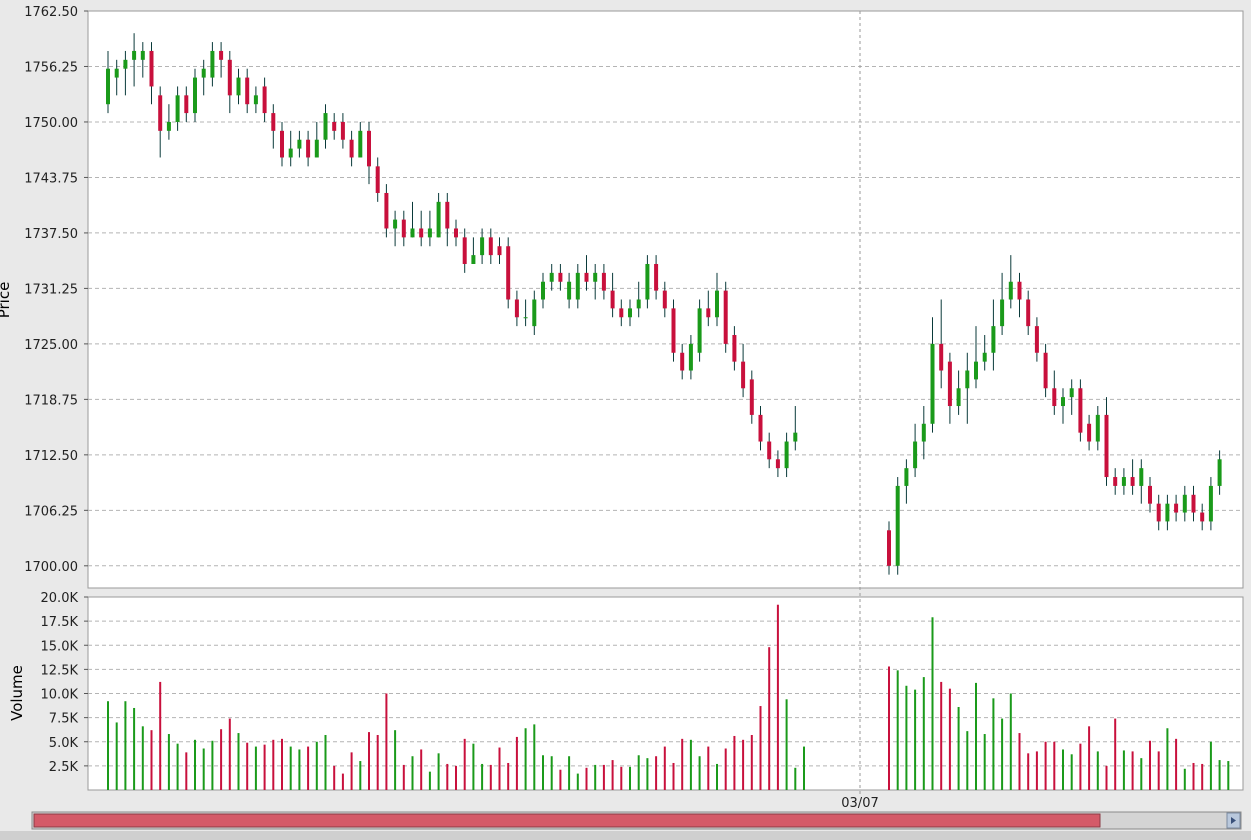  Describe the element at coordinates (60, 598) in the screenshot. I see `volume-tick-label: 20.0K` at that location.